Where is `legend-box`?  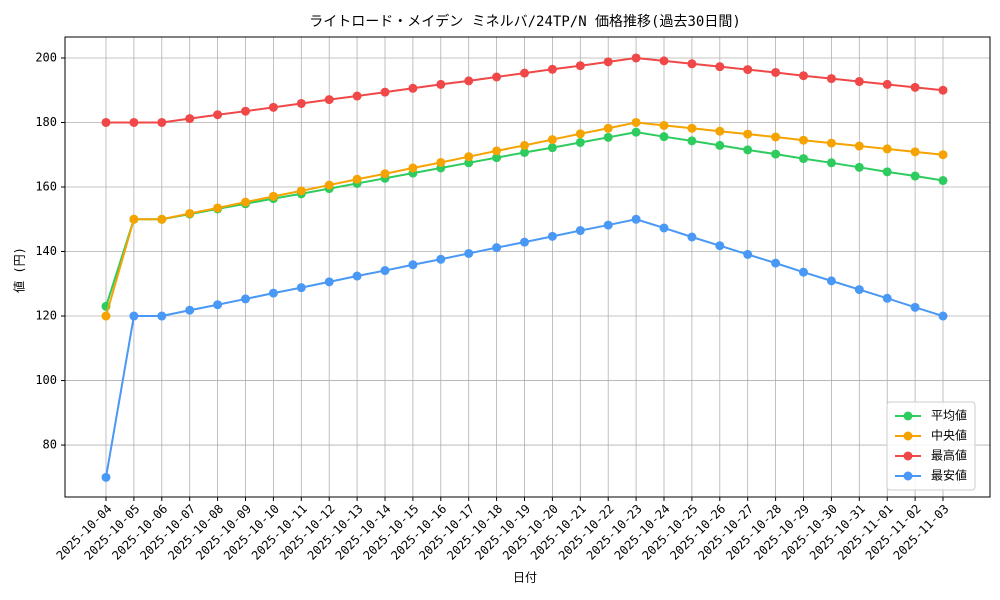
legend-box is located at coordinates (931, 446).